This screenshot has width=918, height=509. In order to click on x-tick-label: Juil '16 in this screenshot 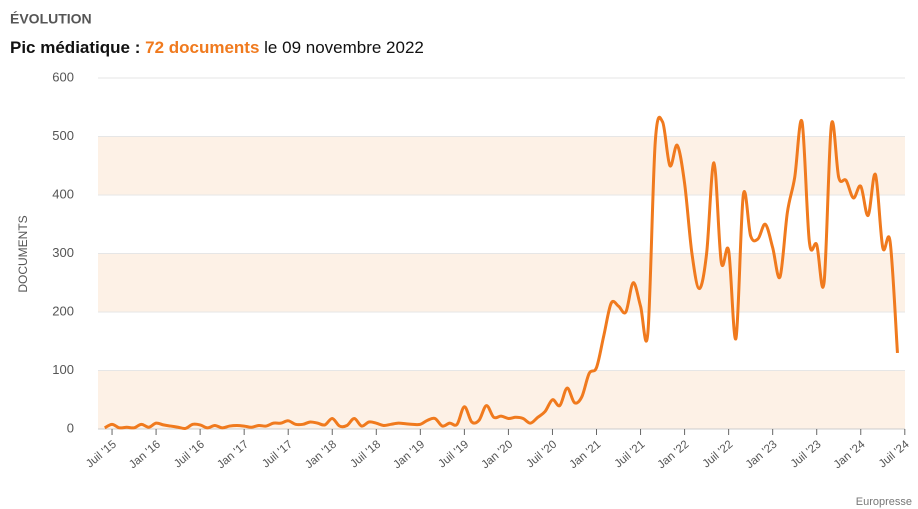, I will do `click(189, 454)`.